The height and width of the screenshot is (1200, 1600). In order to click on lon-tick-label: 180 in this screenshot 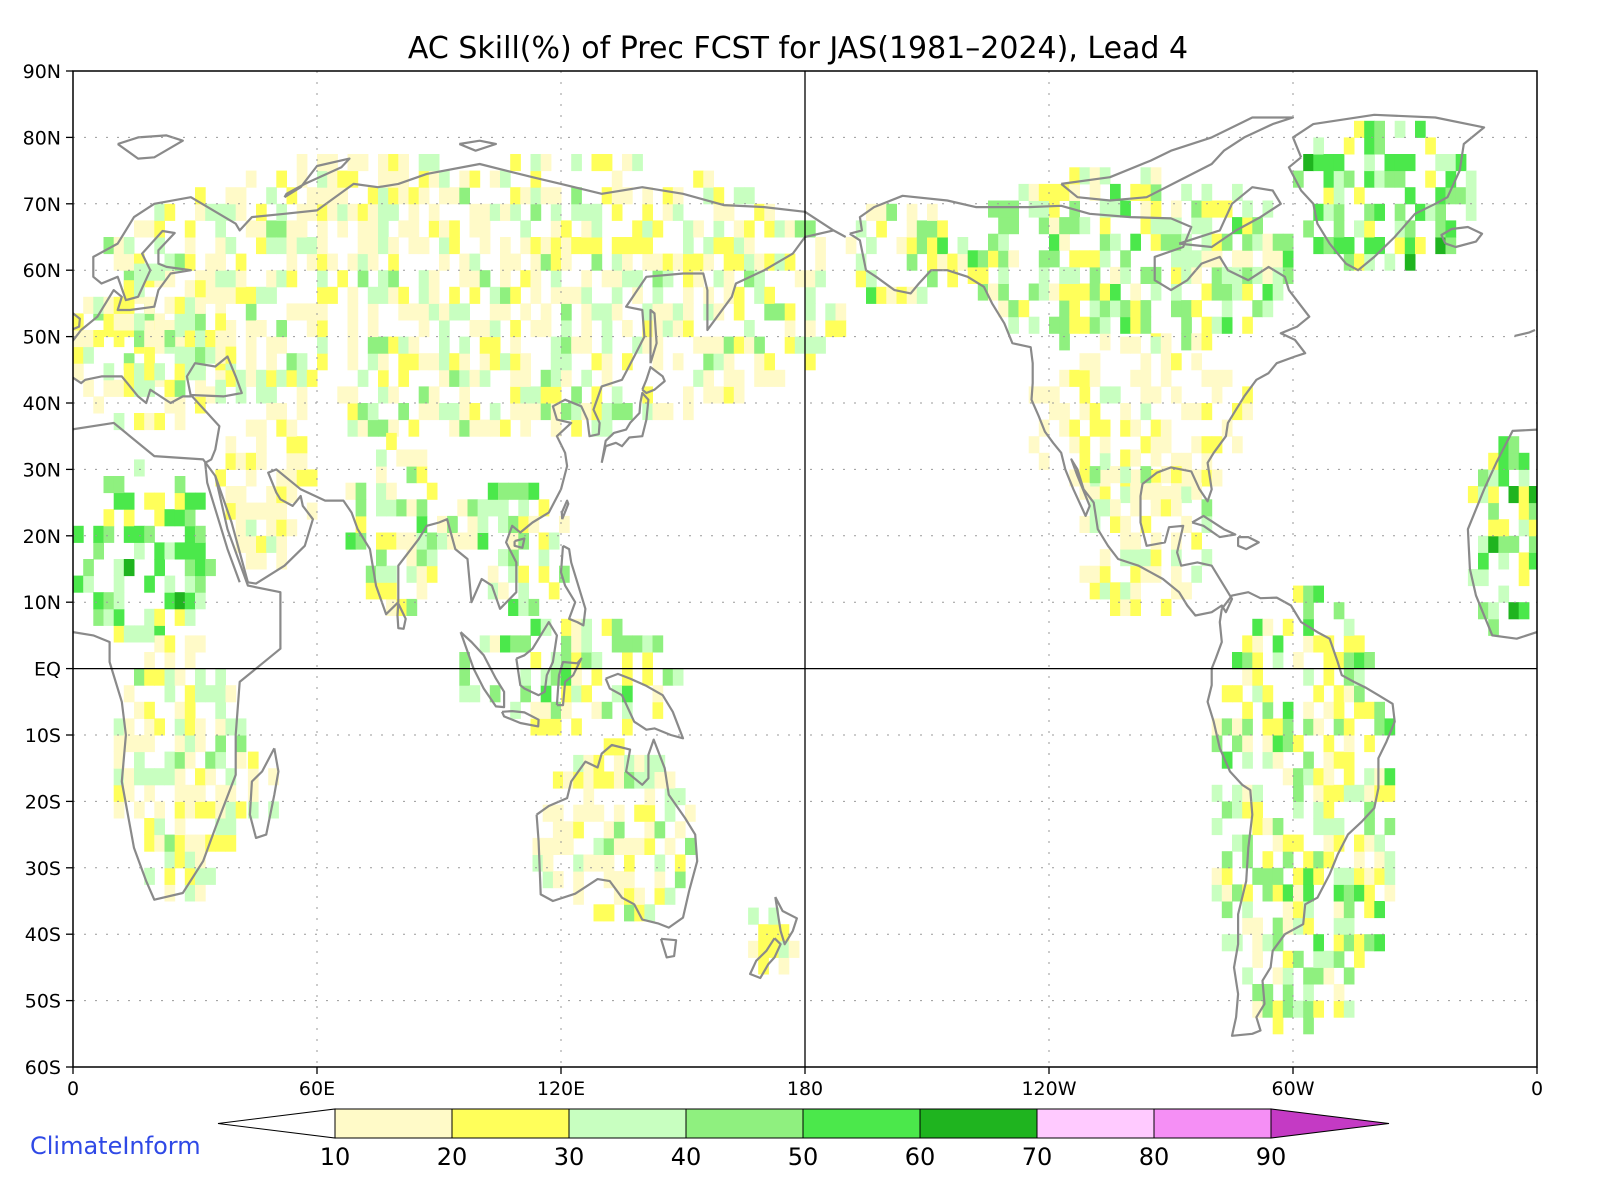, I will do `click(805, 1089)`.